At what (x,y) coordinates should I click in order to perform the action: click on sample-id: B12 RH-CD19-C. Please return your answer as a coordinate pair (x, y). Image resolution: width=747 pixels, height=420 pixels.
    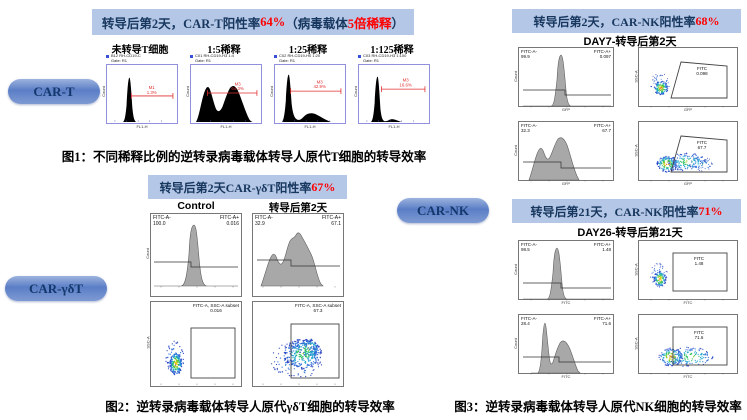
    Looking at the image, I should click on (126, 55).